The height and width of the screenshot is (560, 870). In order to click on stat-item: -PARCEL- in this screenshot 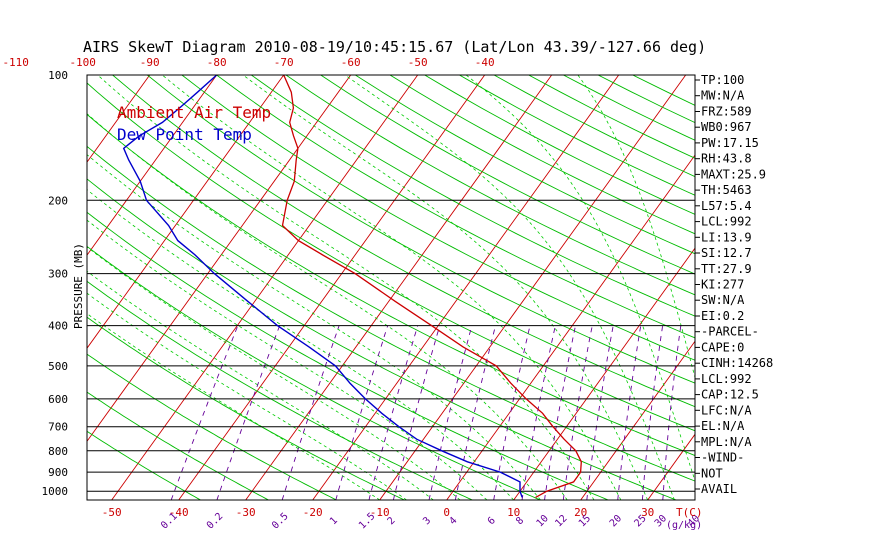, I will do `click(730, 332)`.